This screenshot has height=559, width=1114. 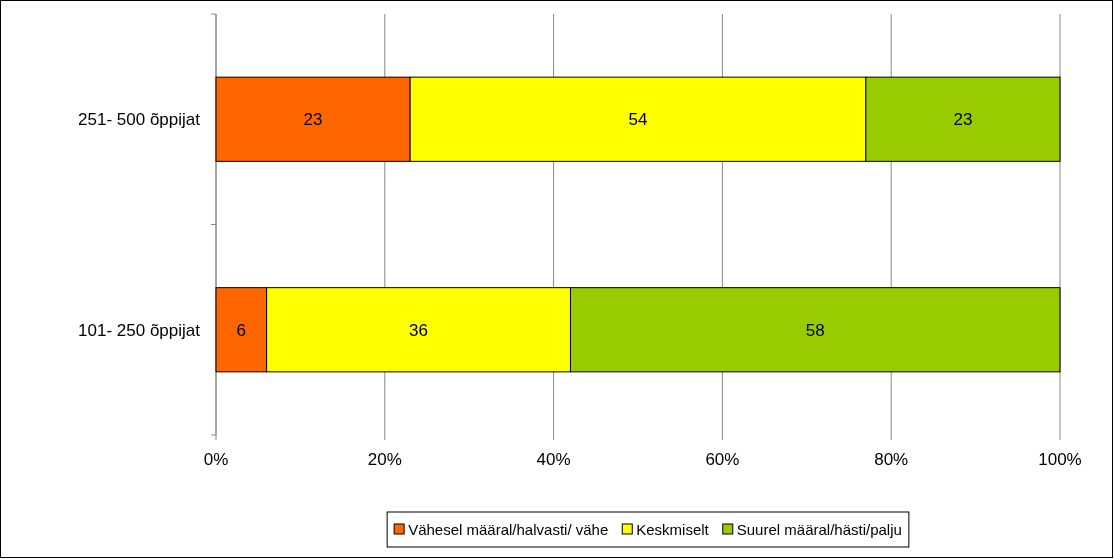 I want to click on legend-label: Keskmiselt, so click(x=673, y=529).